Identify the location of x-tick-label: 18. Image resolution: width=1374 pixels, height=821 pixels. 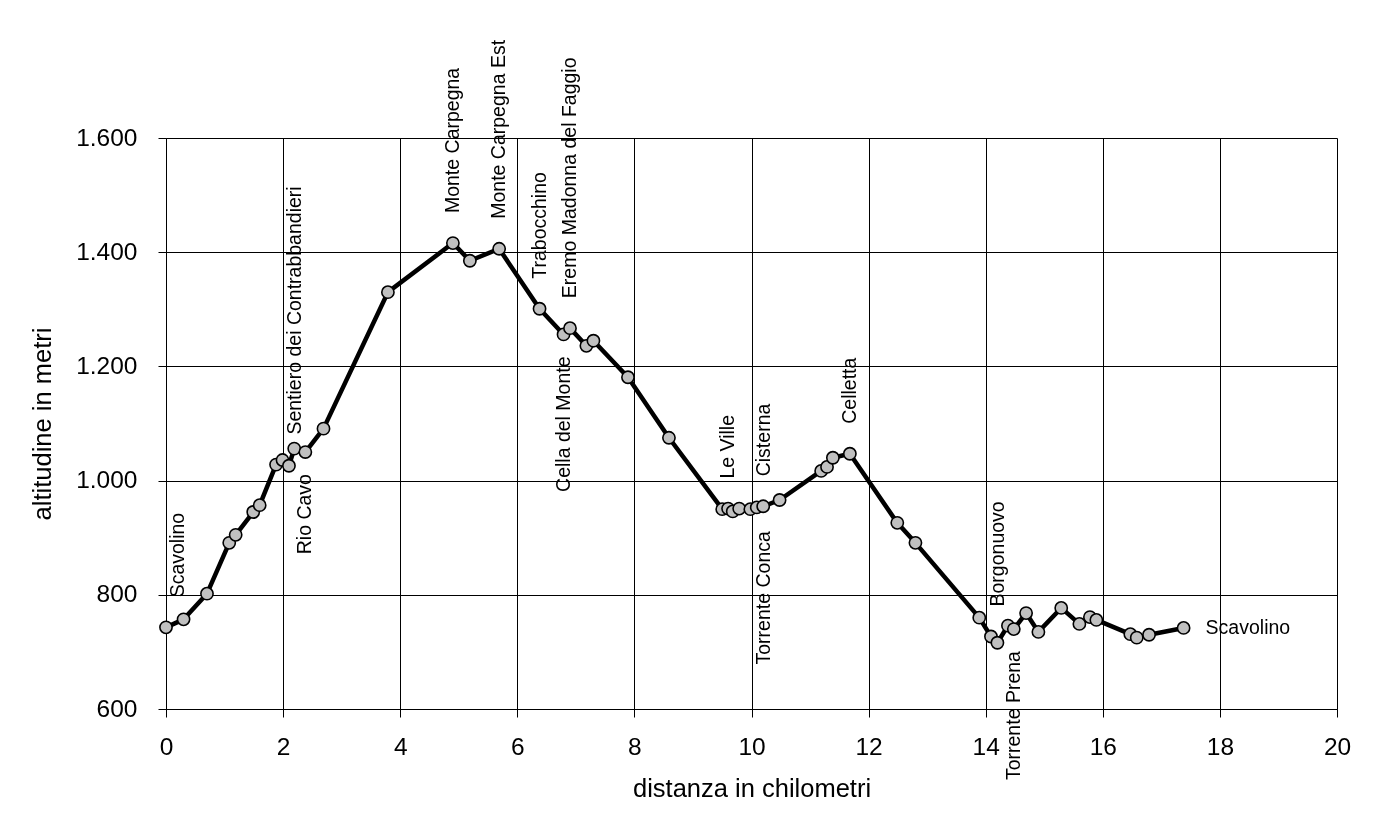
(1220, 746).